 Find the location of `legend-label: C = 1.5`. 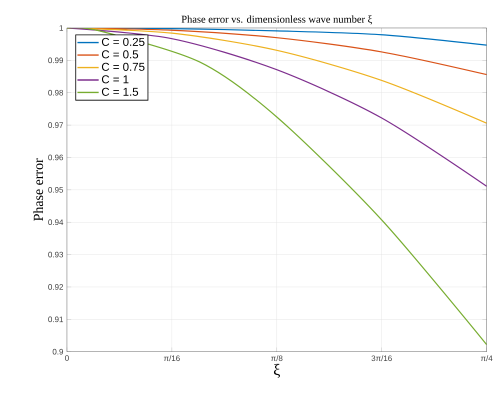

legend-label: C = 1.5 is located at coordinates (120, 92).